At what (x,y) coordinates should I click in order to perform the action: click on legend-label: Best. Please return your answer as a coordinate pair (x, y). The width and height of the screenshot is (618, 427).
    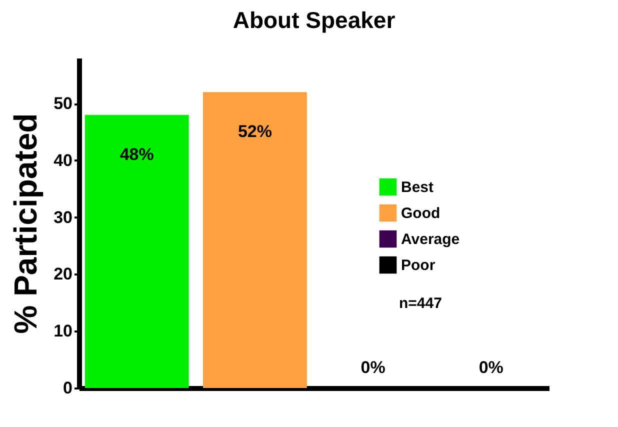
    Looking at the image, I should click on (417, 187).